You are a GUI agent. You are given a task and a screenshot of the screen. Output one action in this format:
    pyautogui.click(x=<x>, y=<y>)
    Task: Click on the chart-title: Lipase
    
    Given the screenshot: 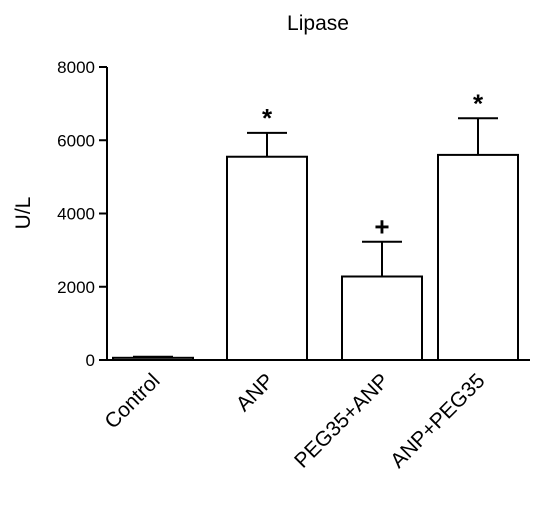 What is the action you would take?
    pyautogui.click(x=318, y=23)
    